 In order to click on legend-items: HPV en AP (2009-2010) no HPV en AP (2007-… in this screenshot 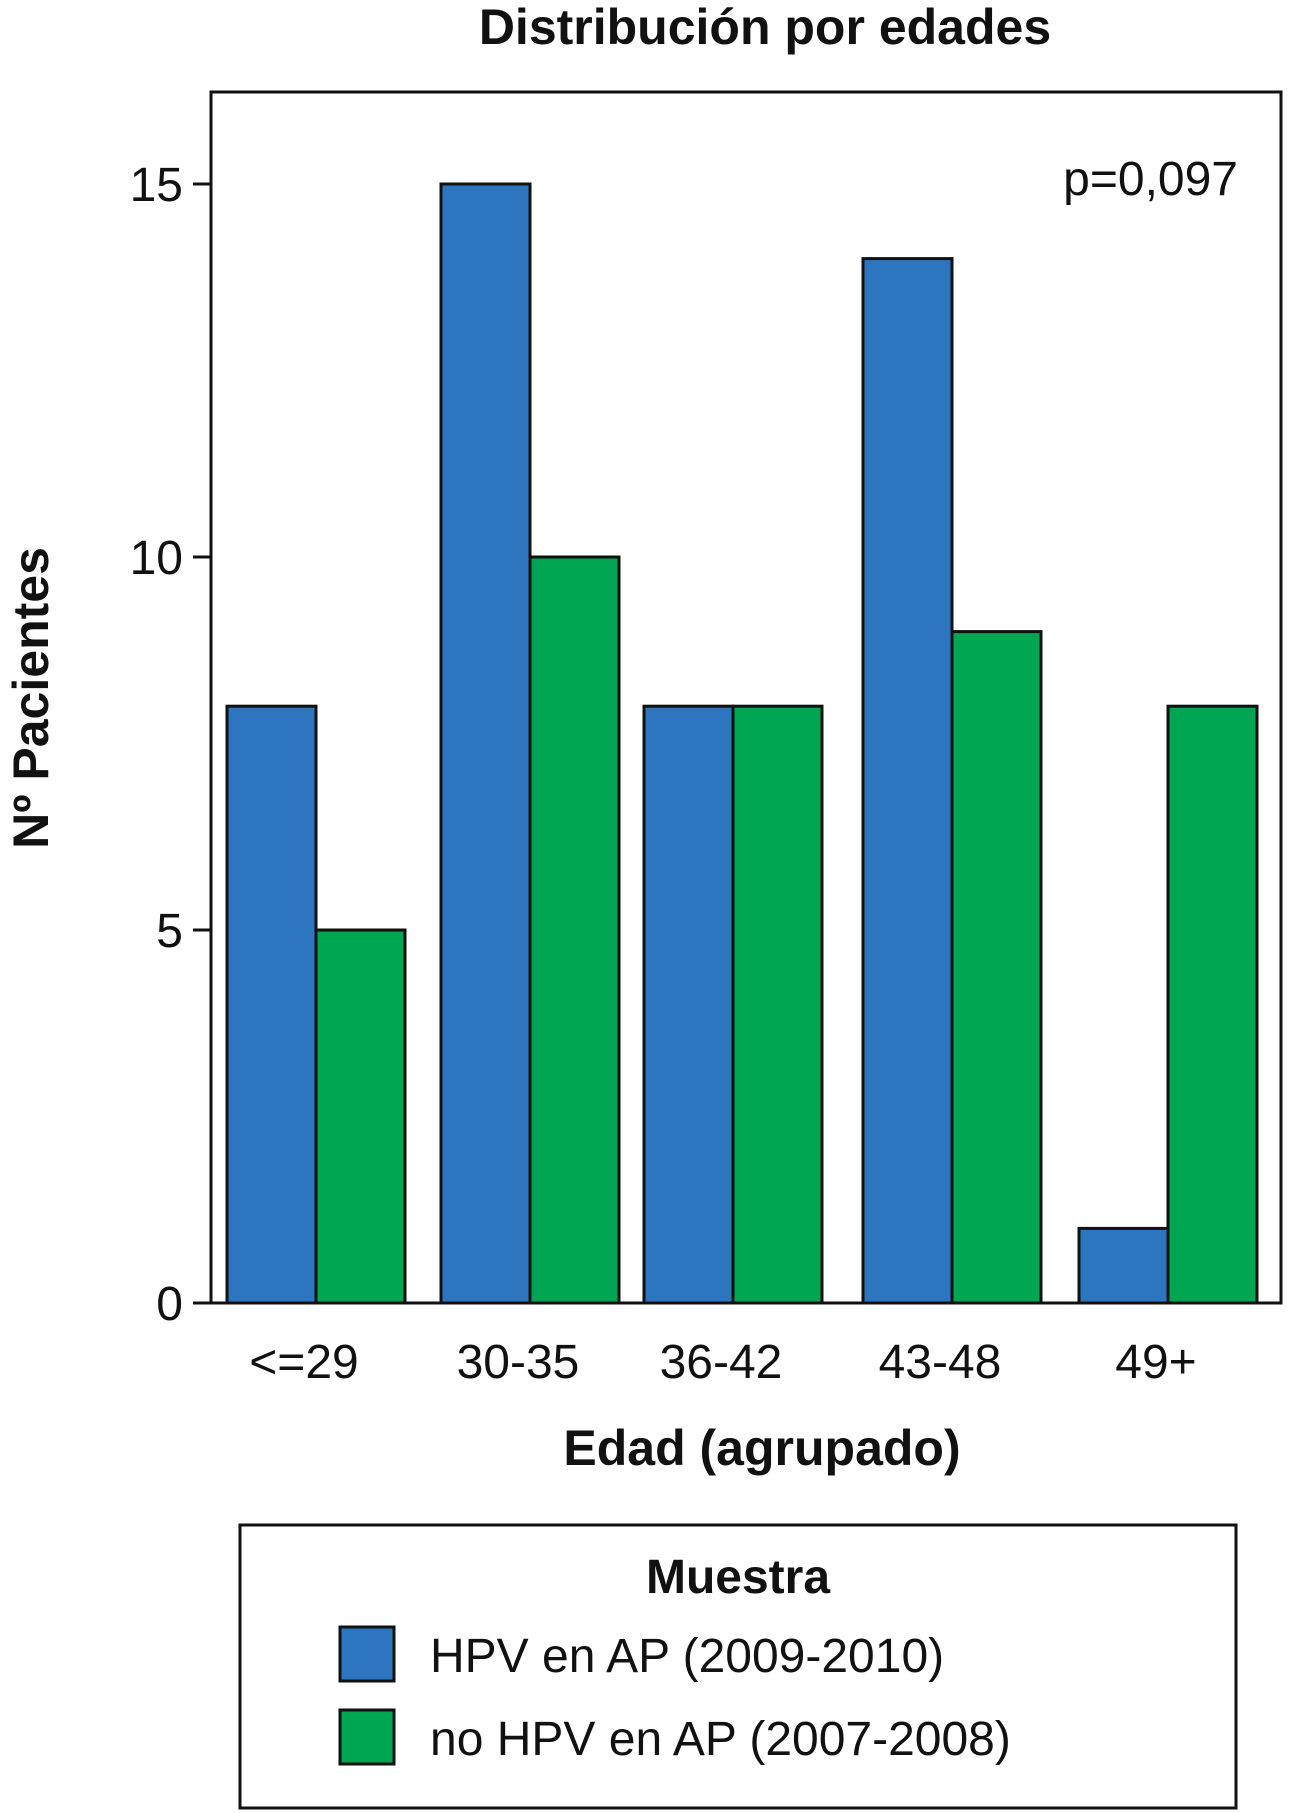, I will do `click(674, 1695)`.